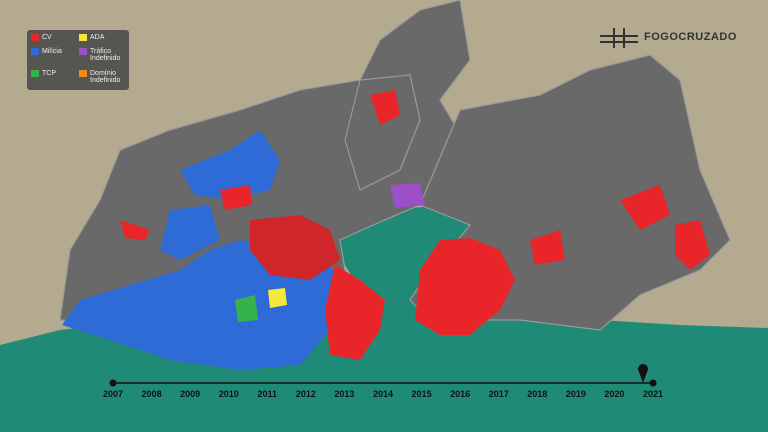 The width and height of the screenshot is (768, 432). What do you see at coordinates (422, 394) in the screenshot?
I see `timeline-year: 2015` at bounding box center [422, 394].